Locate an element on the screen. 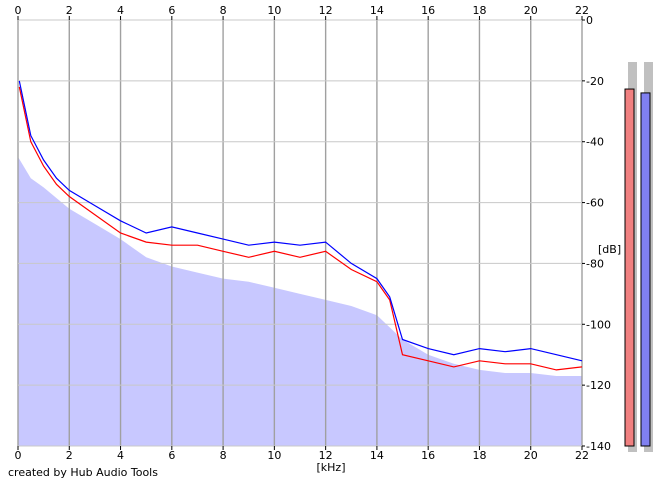  x-tick-label-top: 4 is located at coordinates (120, 10).